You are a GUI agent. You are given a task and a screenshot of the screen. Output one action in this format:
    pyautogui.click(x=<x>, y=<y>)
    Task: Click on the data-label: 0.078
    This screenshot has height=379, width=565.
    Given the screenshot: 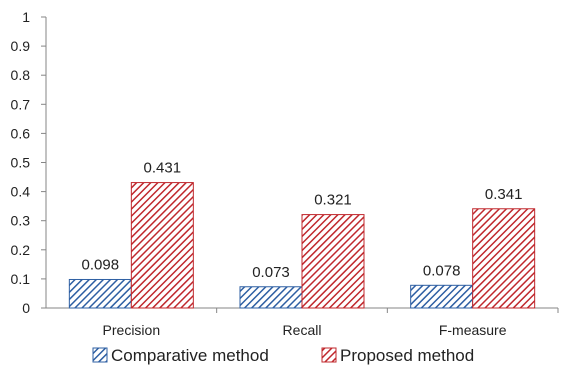 What is the action you would take?
    pyautogui.click(x=442, y=270)
    